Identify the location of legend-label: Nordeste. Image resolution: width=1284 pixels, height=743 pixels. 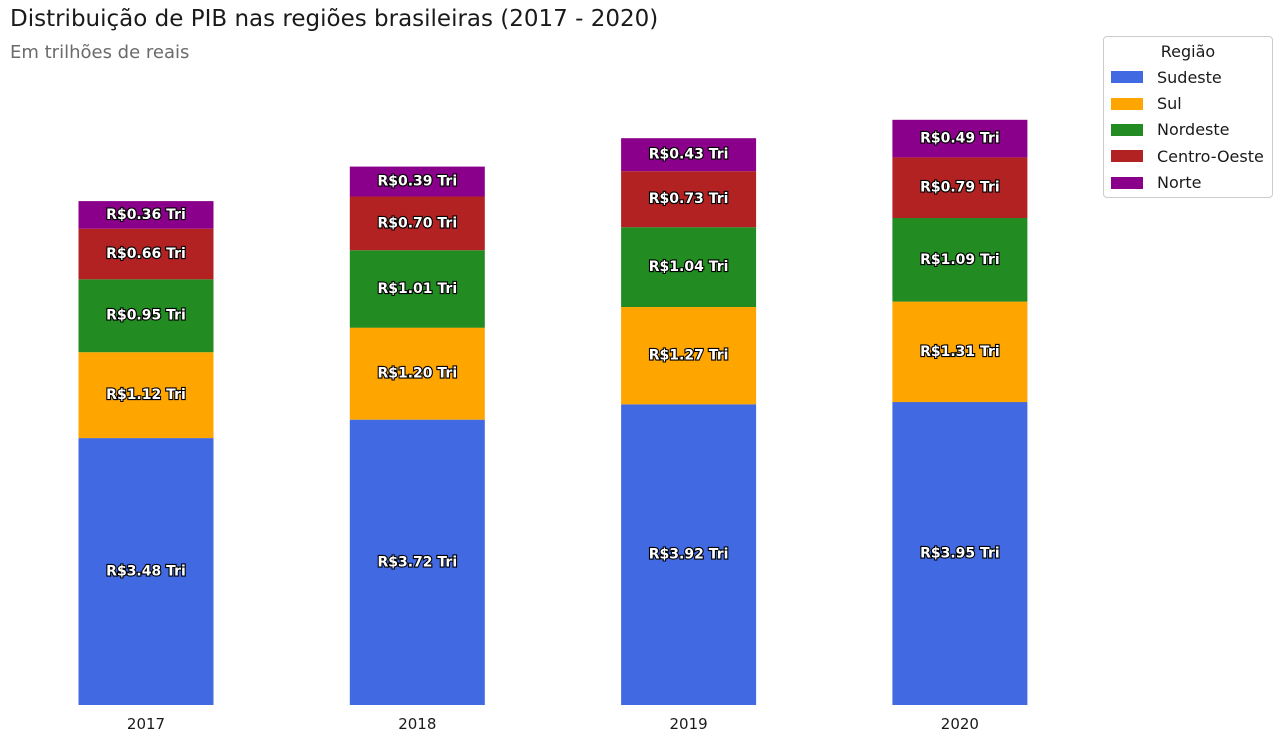
(1193, 130).